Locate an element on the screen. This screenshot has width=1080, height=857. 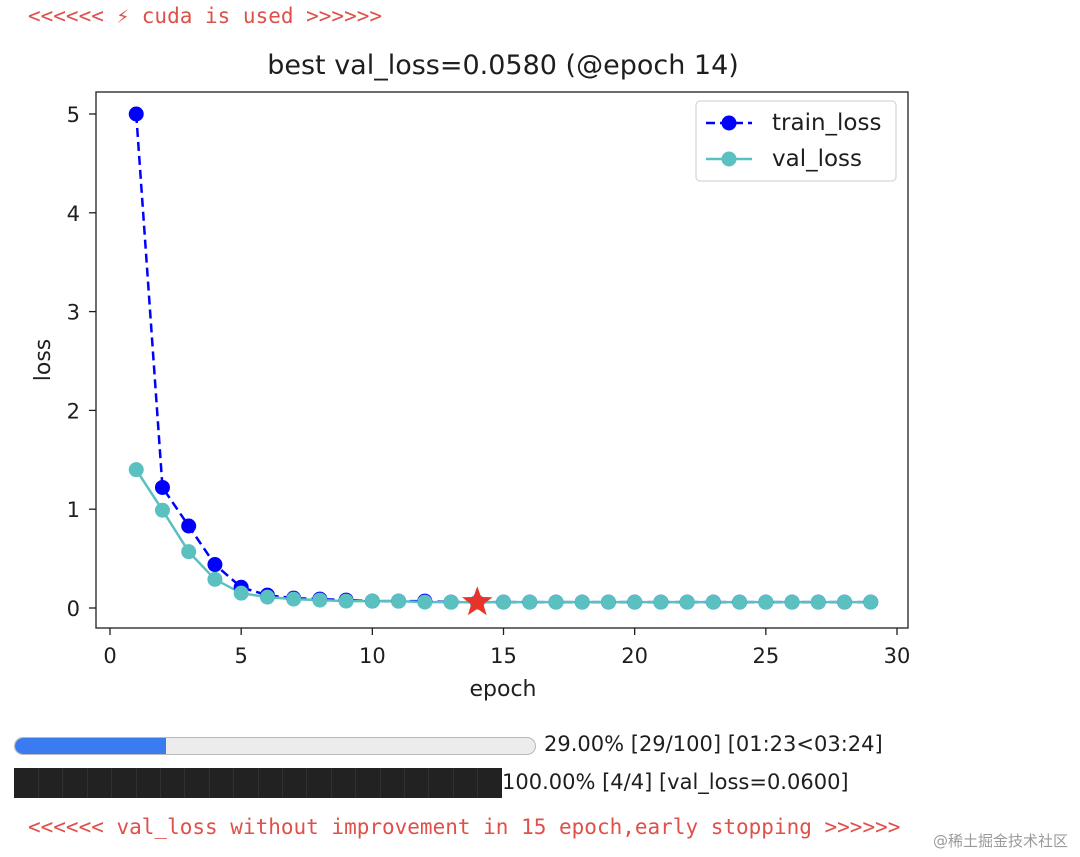
x-tick-label: 20 is located at coordinates (634, 656).